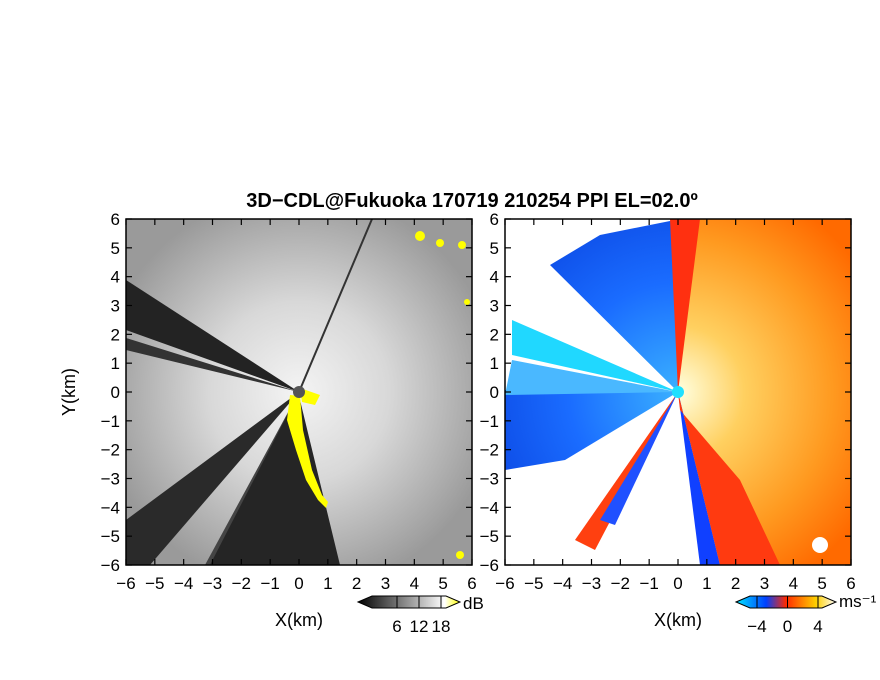  I want to click on reflectivity-xtick-label: −3, so click(212, 583).